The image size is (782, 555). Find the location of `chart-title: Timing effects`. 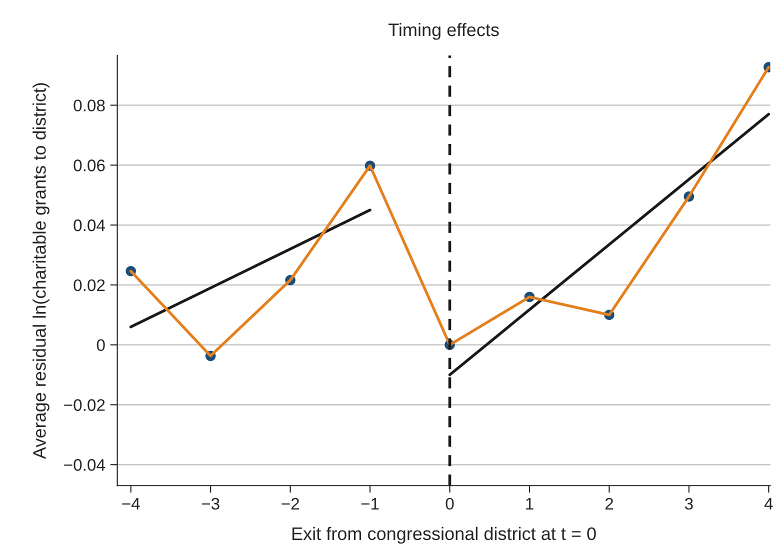

chart-title: Timing effects is located at coordinates (443, 31).